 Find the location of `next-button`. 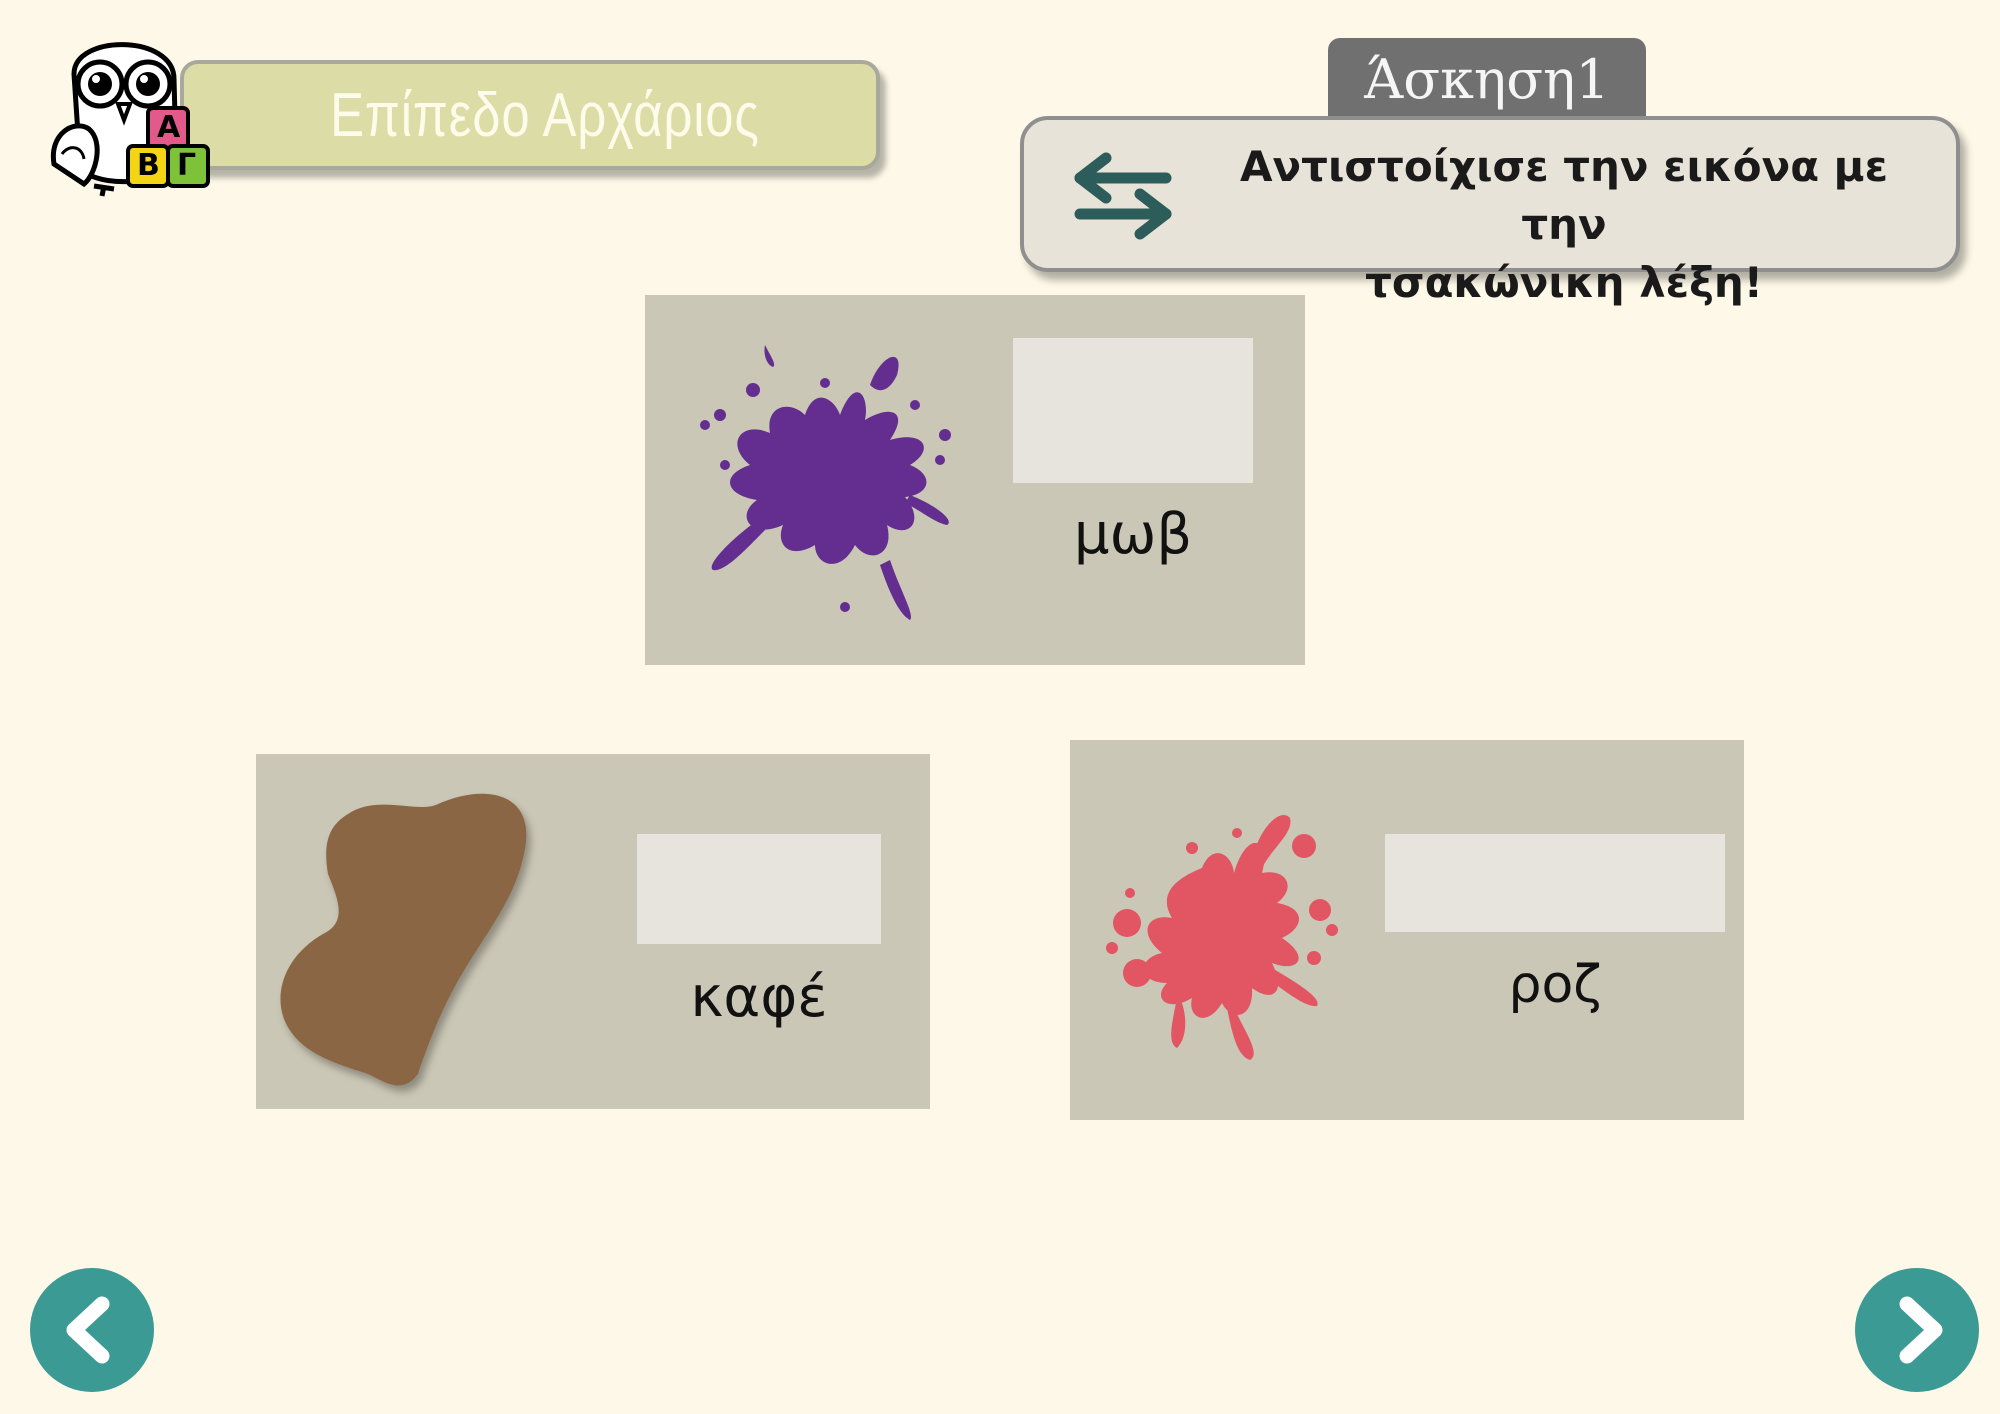

next-button is located at coordinates (1917, 1330).